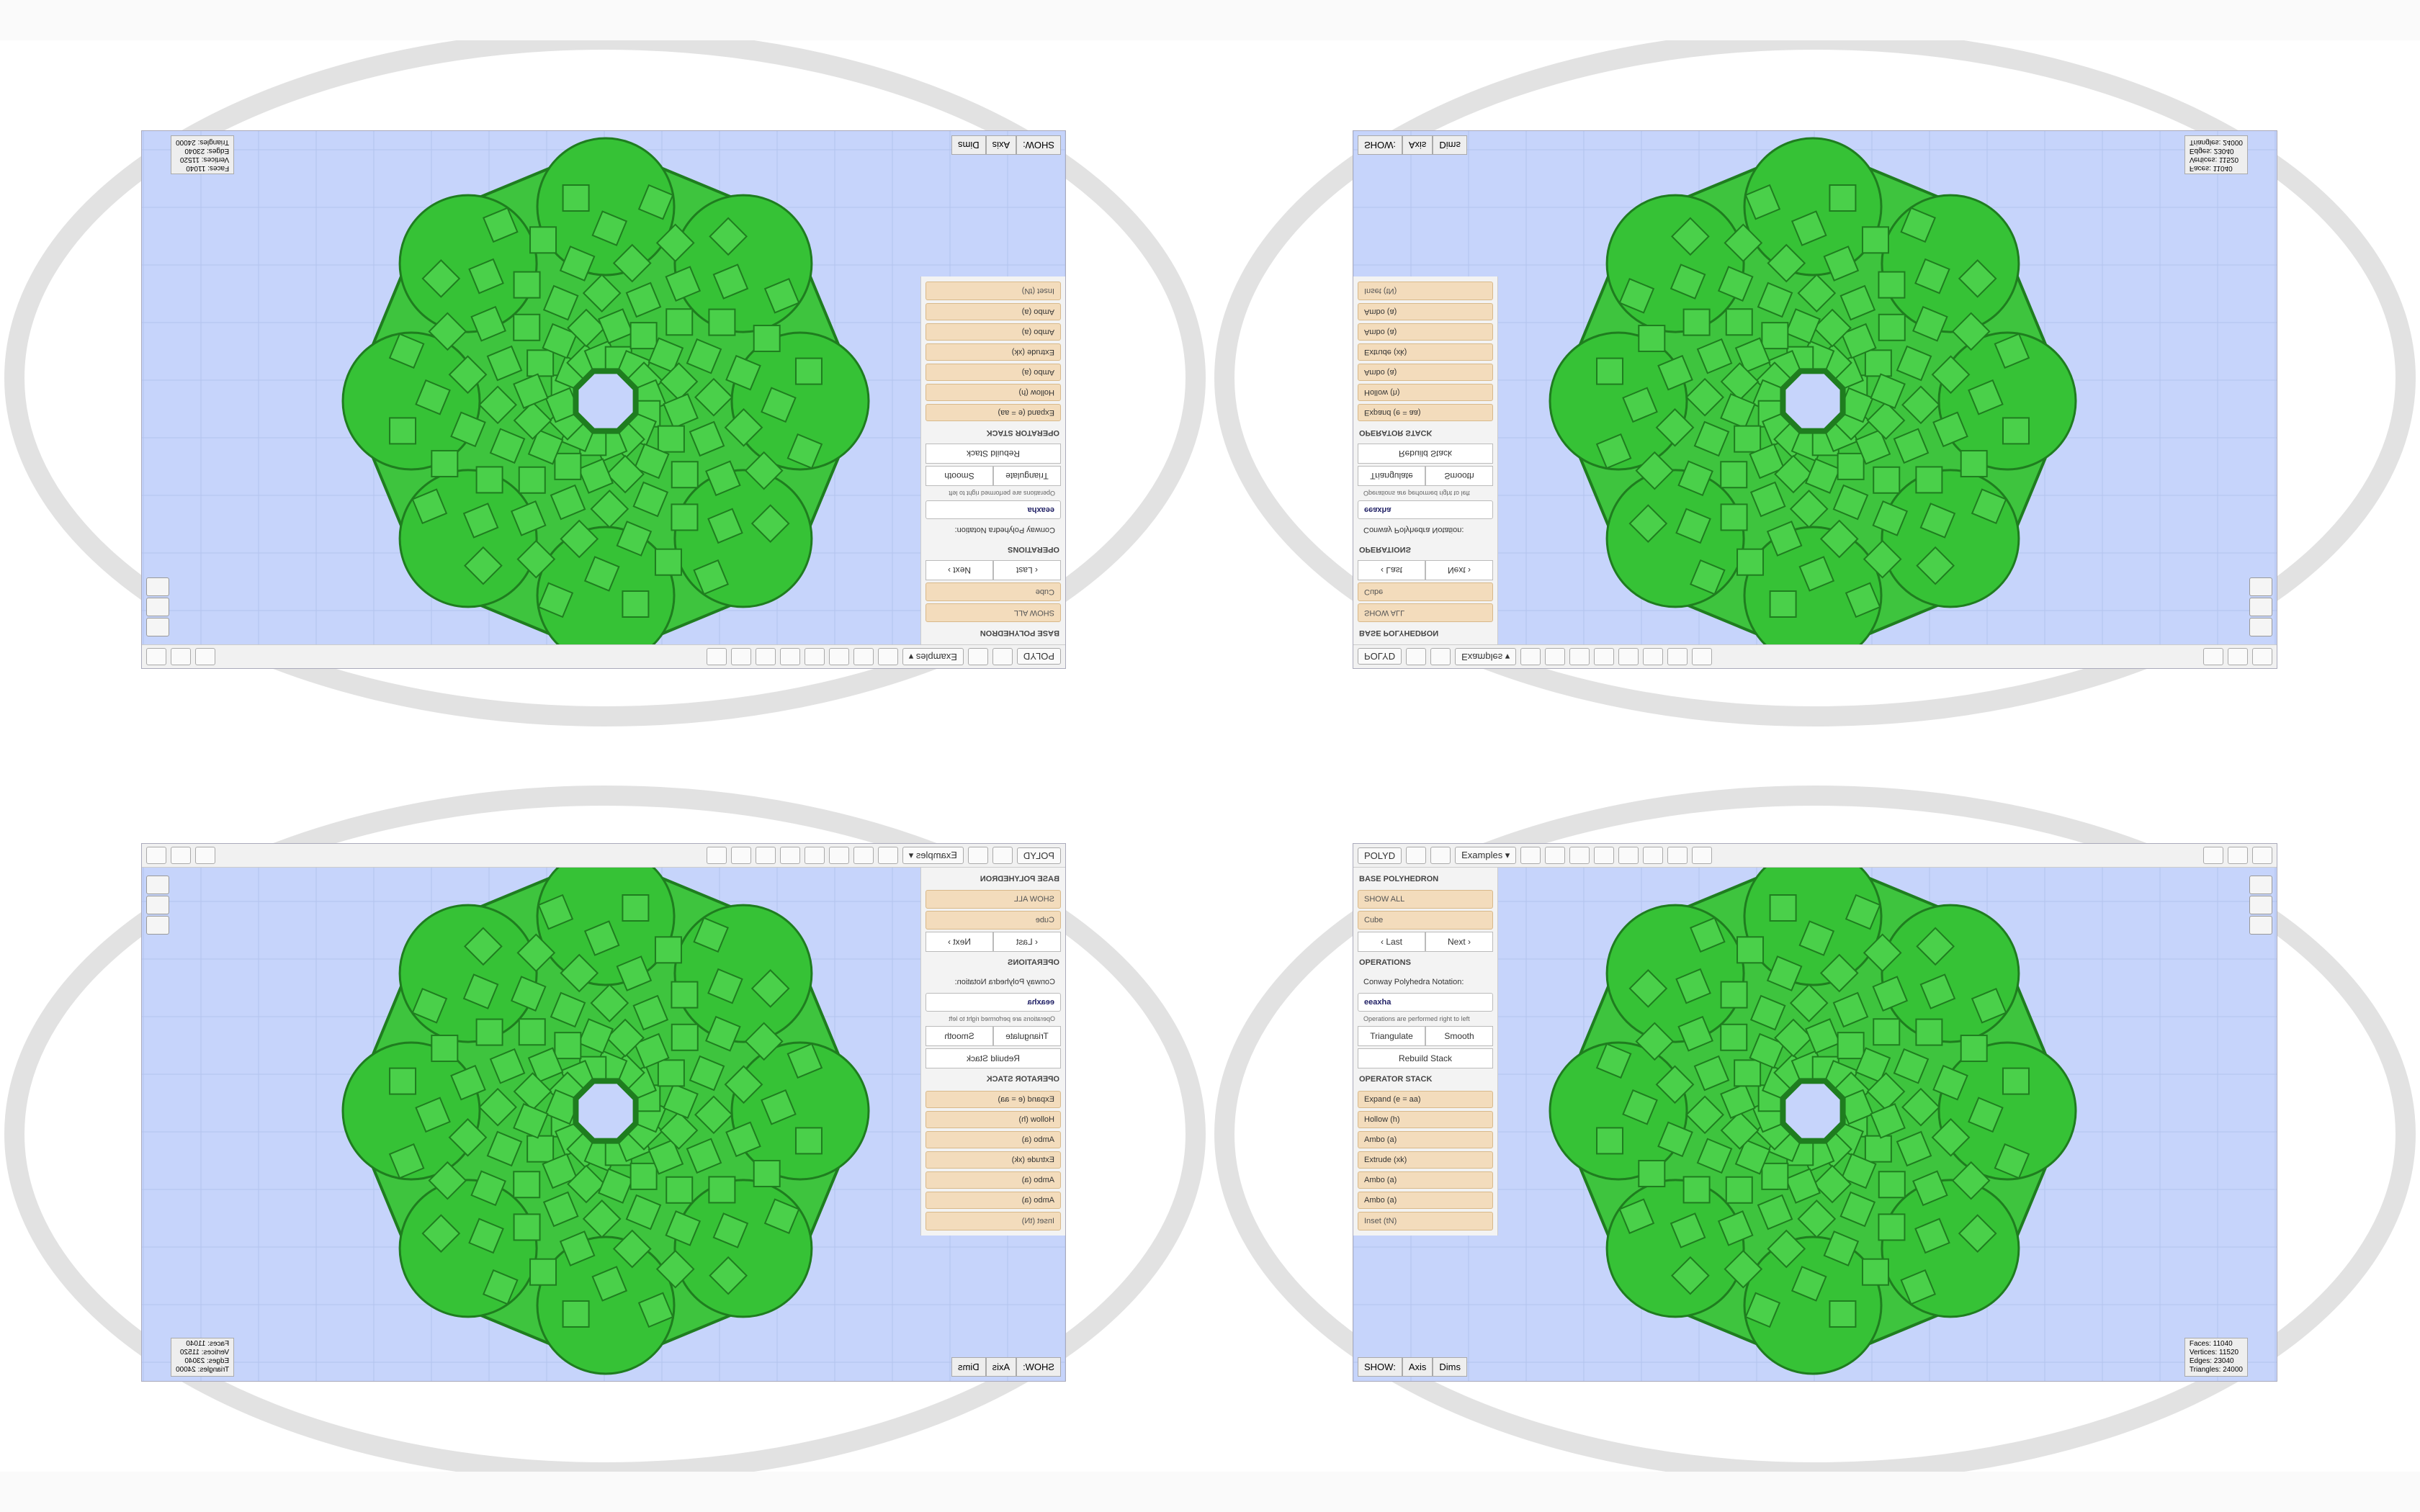 The height and width of the screenshot is (1512, 2420). What do you see at coordinates (2262, 656) in the screenshot?
I see `info` at bounding box center [2262, 656].